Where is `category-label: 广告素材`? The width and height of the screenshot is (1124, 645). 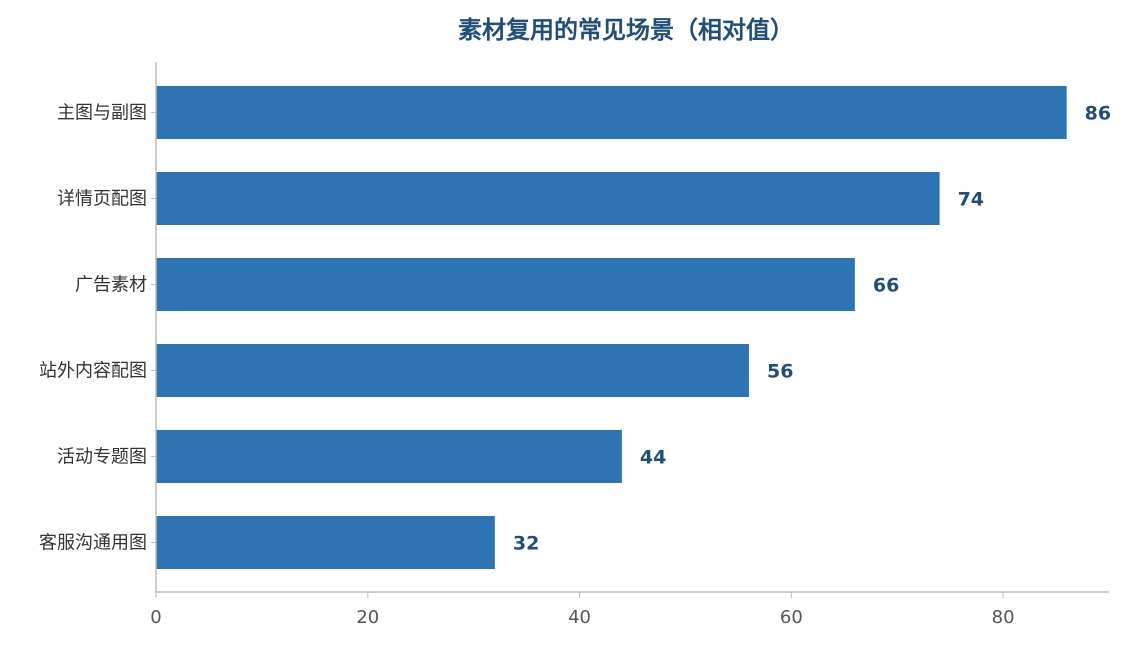
category-label: 广告素材 is located at coordinates (111, 285).